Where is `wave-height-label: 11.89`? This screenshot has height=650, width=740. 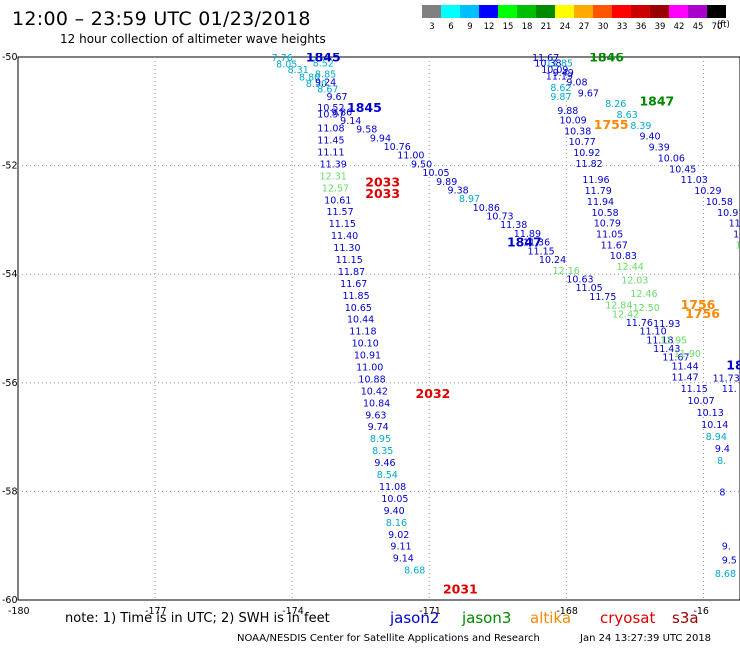
wave-height-label: 11.89 is located at coordinates (527, 234).